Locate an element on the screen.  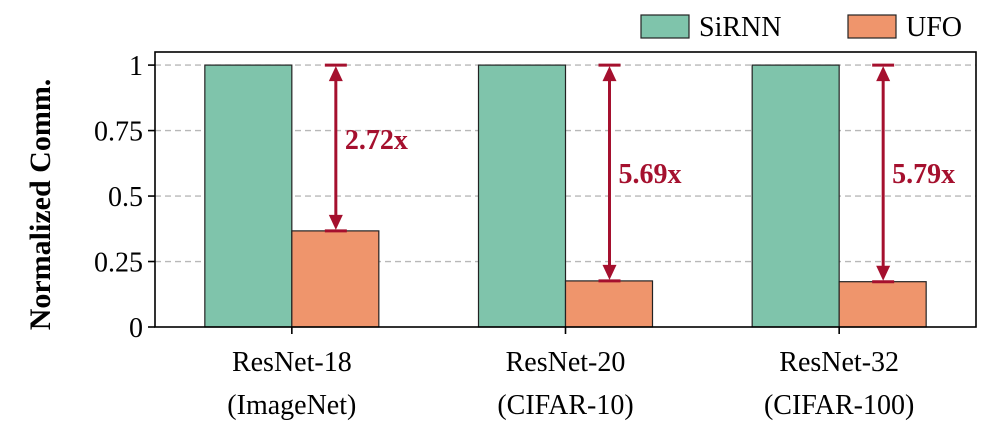
ratio-annotation-2: 5.79x is located at coordinates (913, 173).